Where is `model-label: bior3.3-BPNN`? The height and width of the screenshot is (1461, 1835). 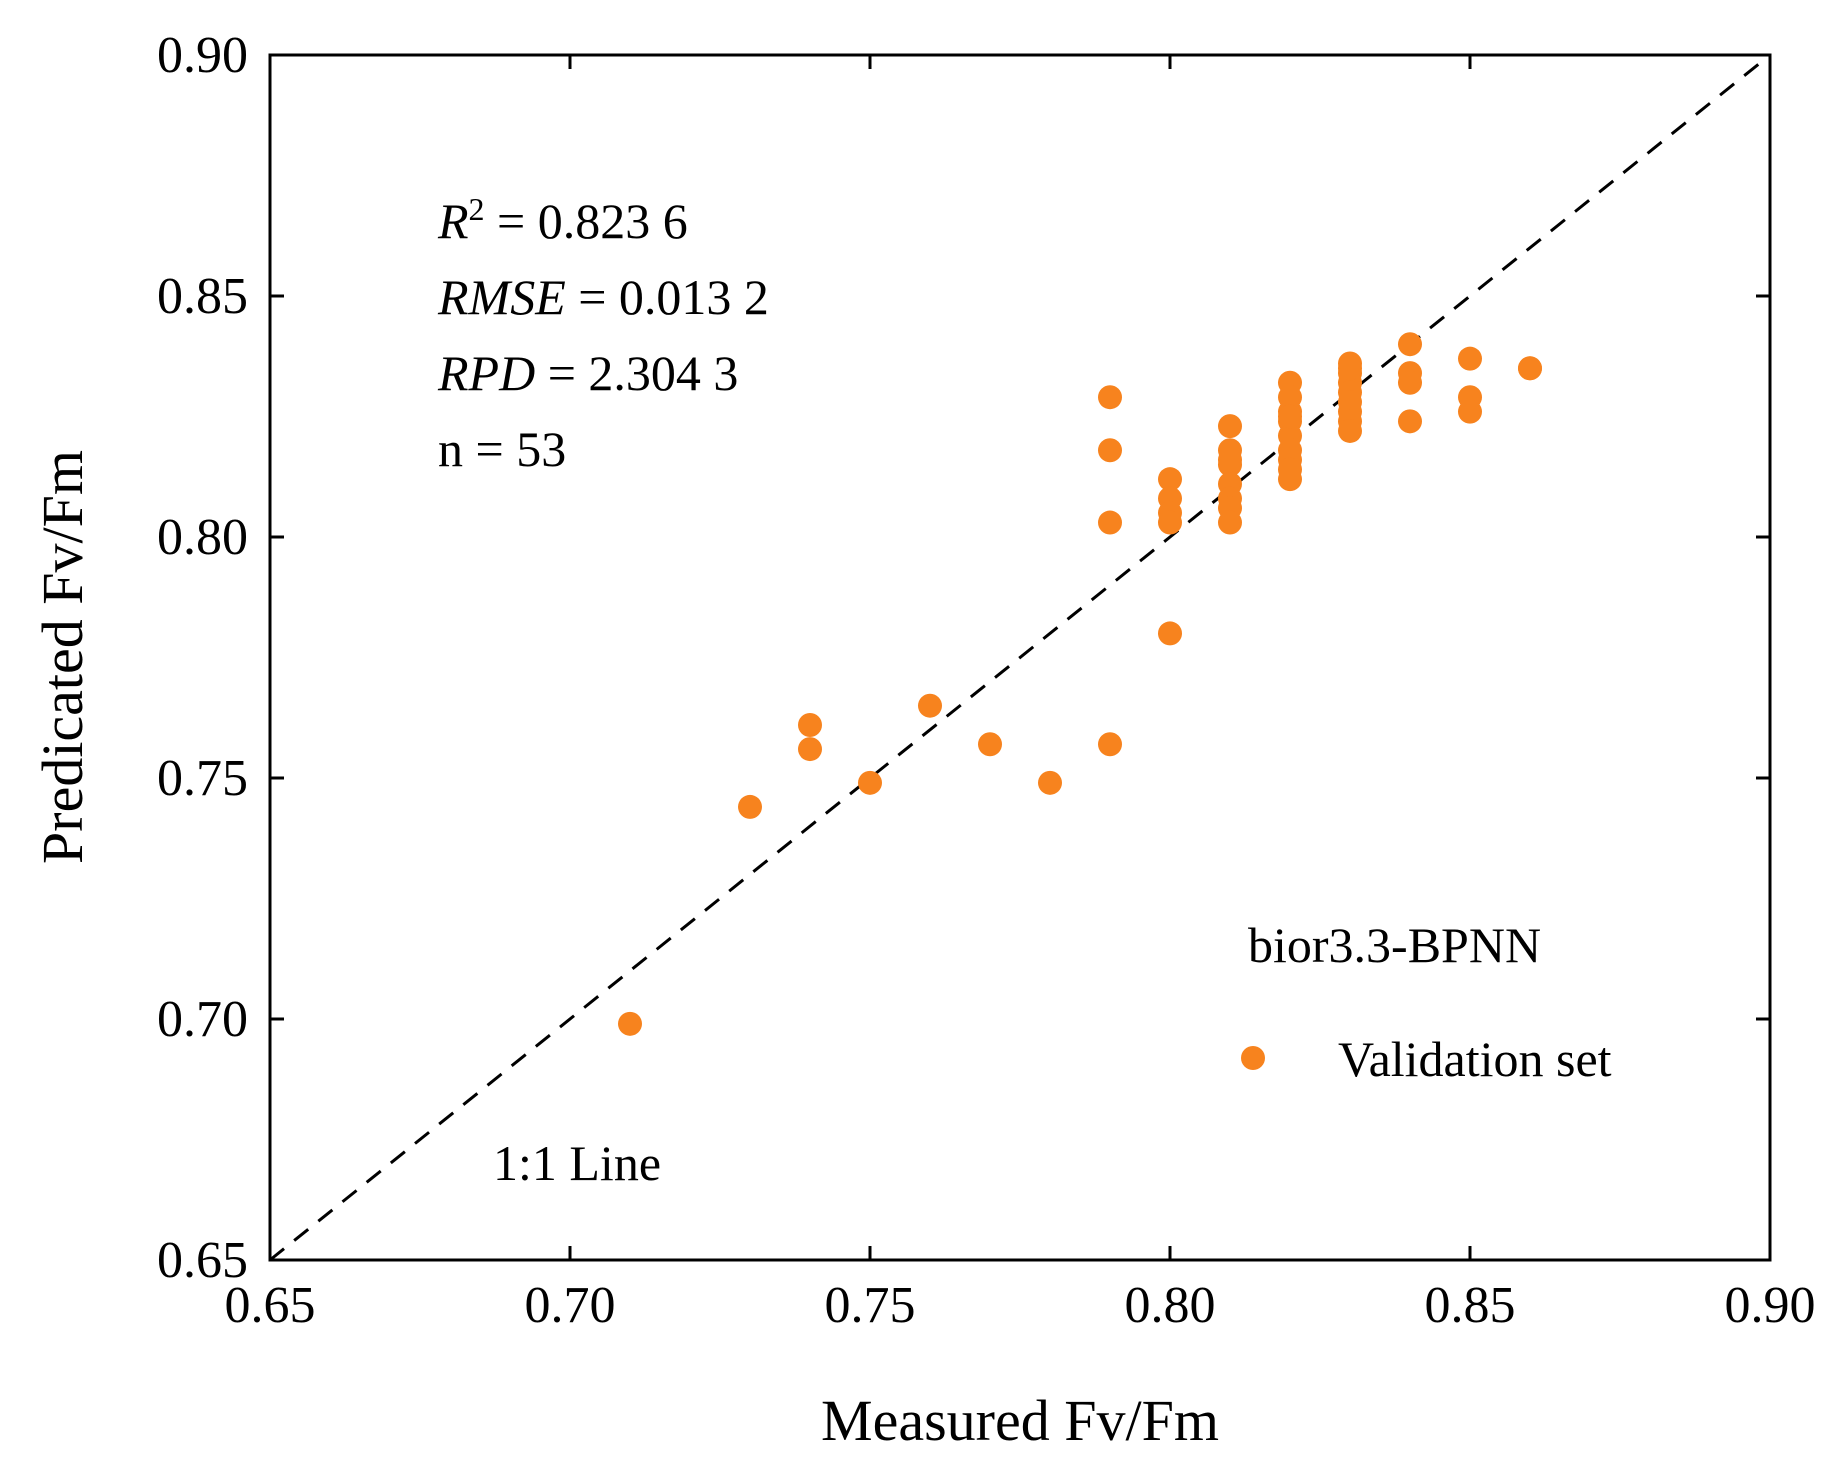
model-label: bior3.3-BPNN is located at coordinates (1394, 945).